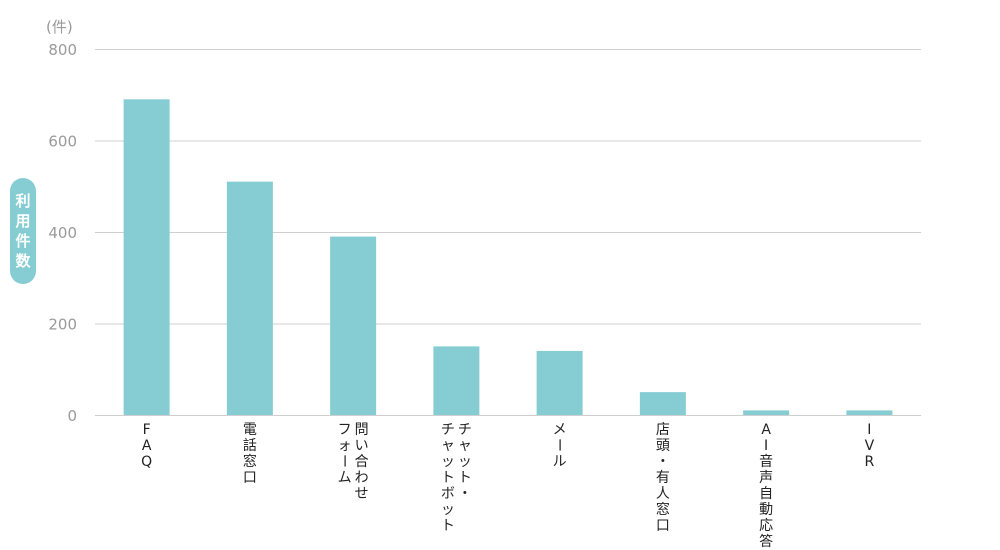  What do you see at coordinates (766, 461) in the screenshot?
I see `category-label-char: 音` at bounding box center [766, 461].